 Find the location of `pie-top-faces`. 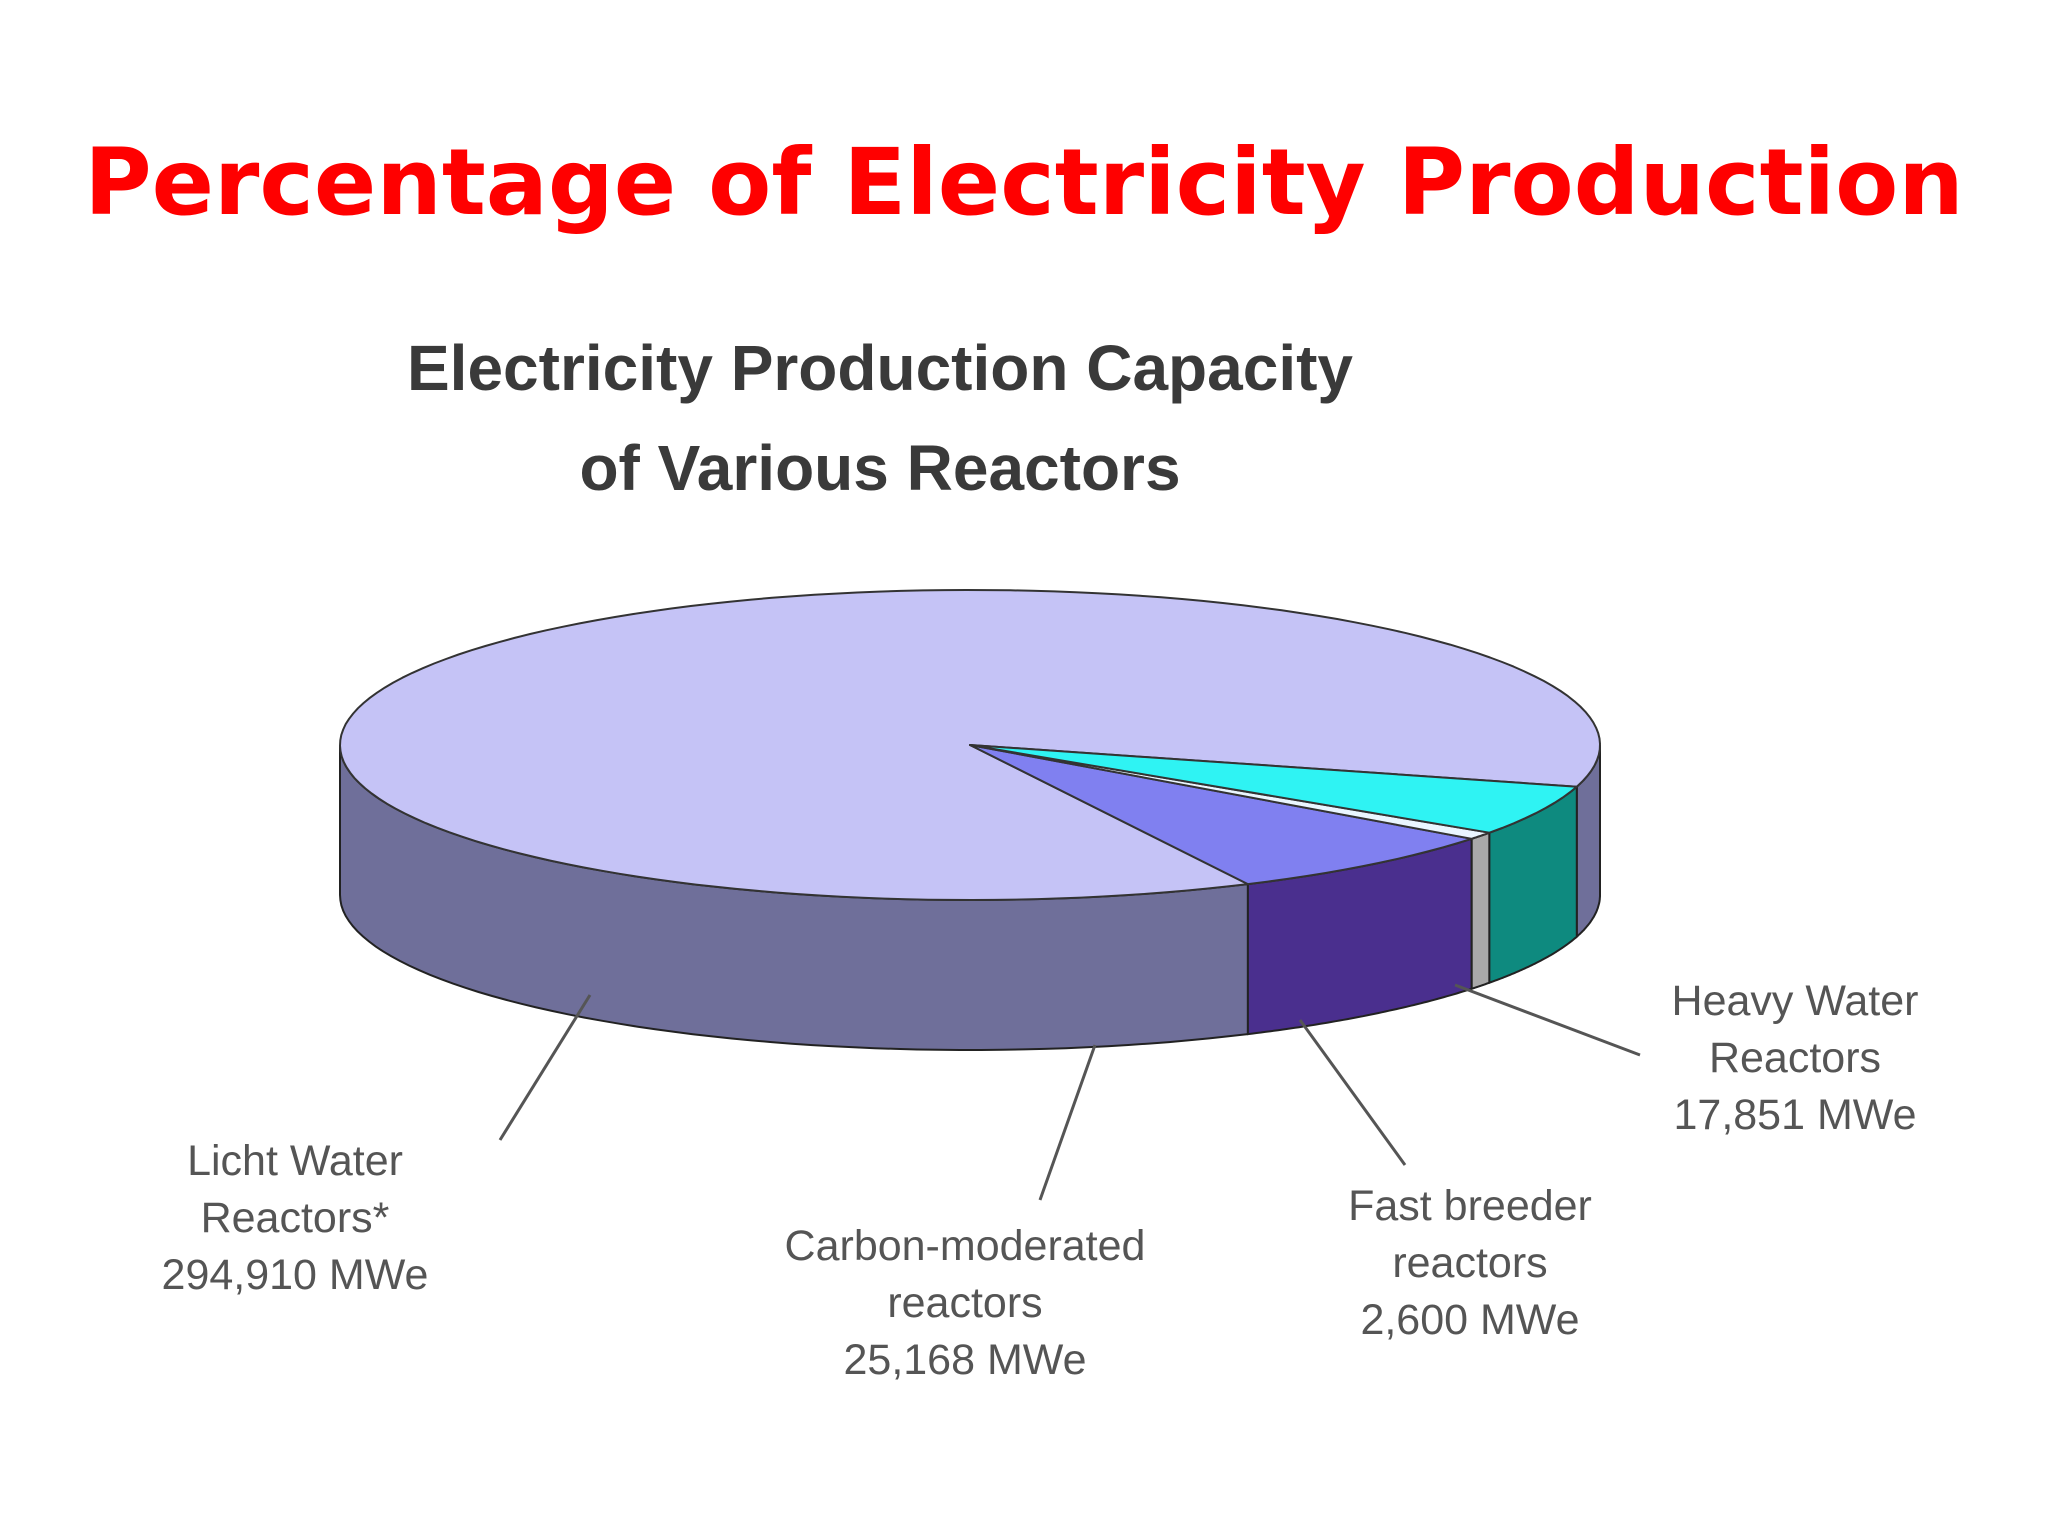

pie-top-faces is located at coordinates (970, 745).